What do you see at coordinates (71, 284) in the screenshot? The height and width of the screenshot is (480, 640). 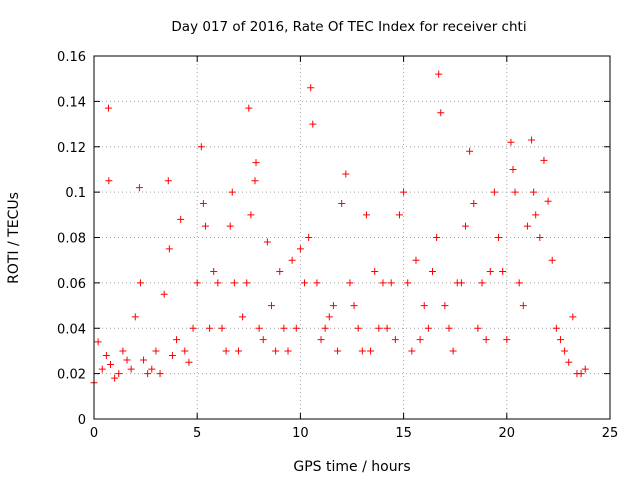 I see `y-tick-label: 0.06` at bounding box center [71, 284].